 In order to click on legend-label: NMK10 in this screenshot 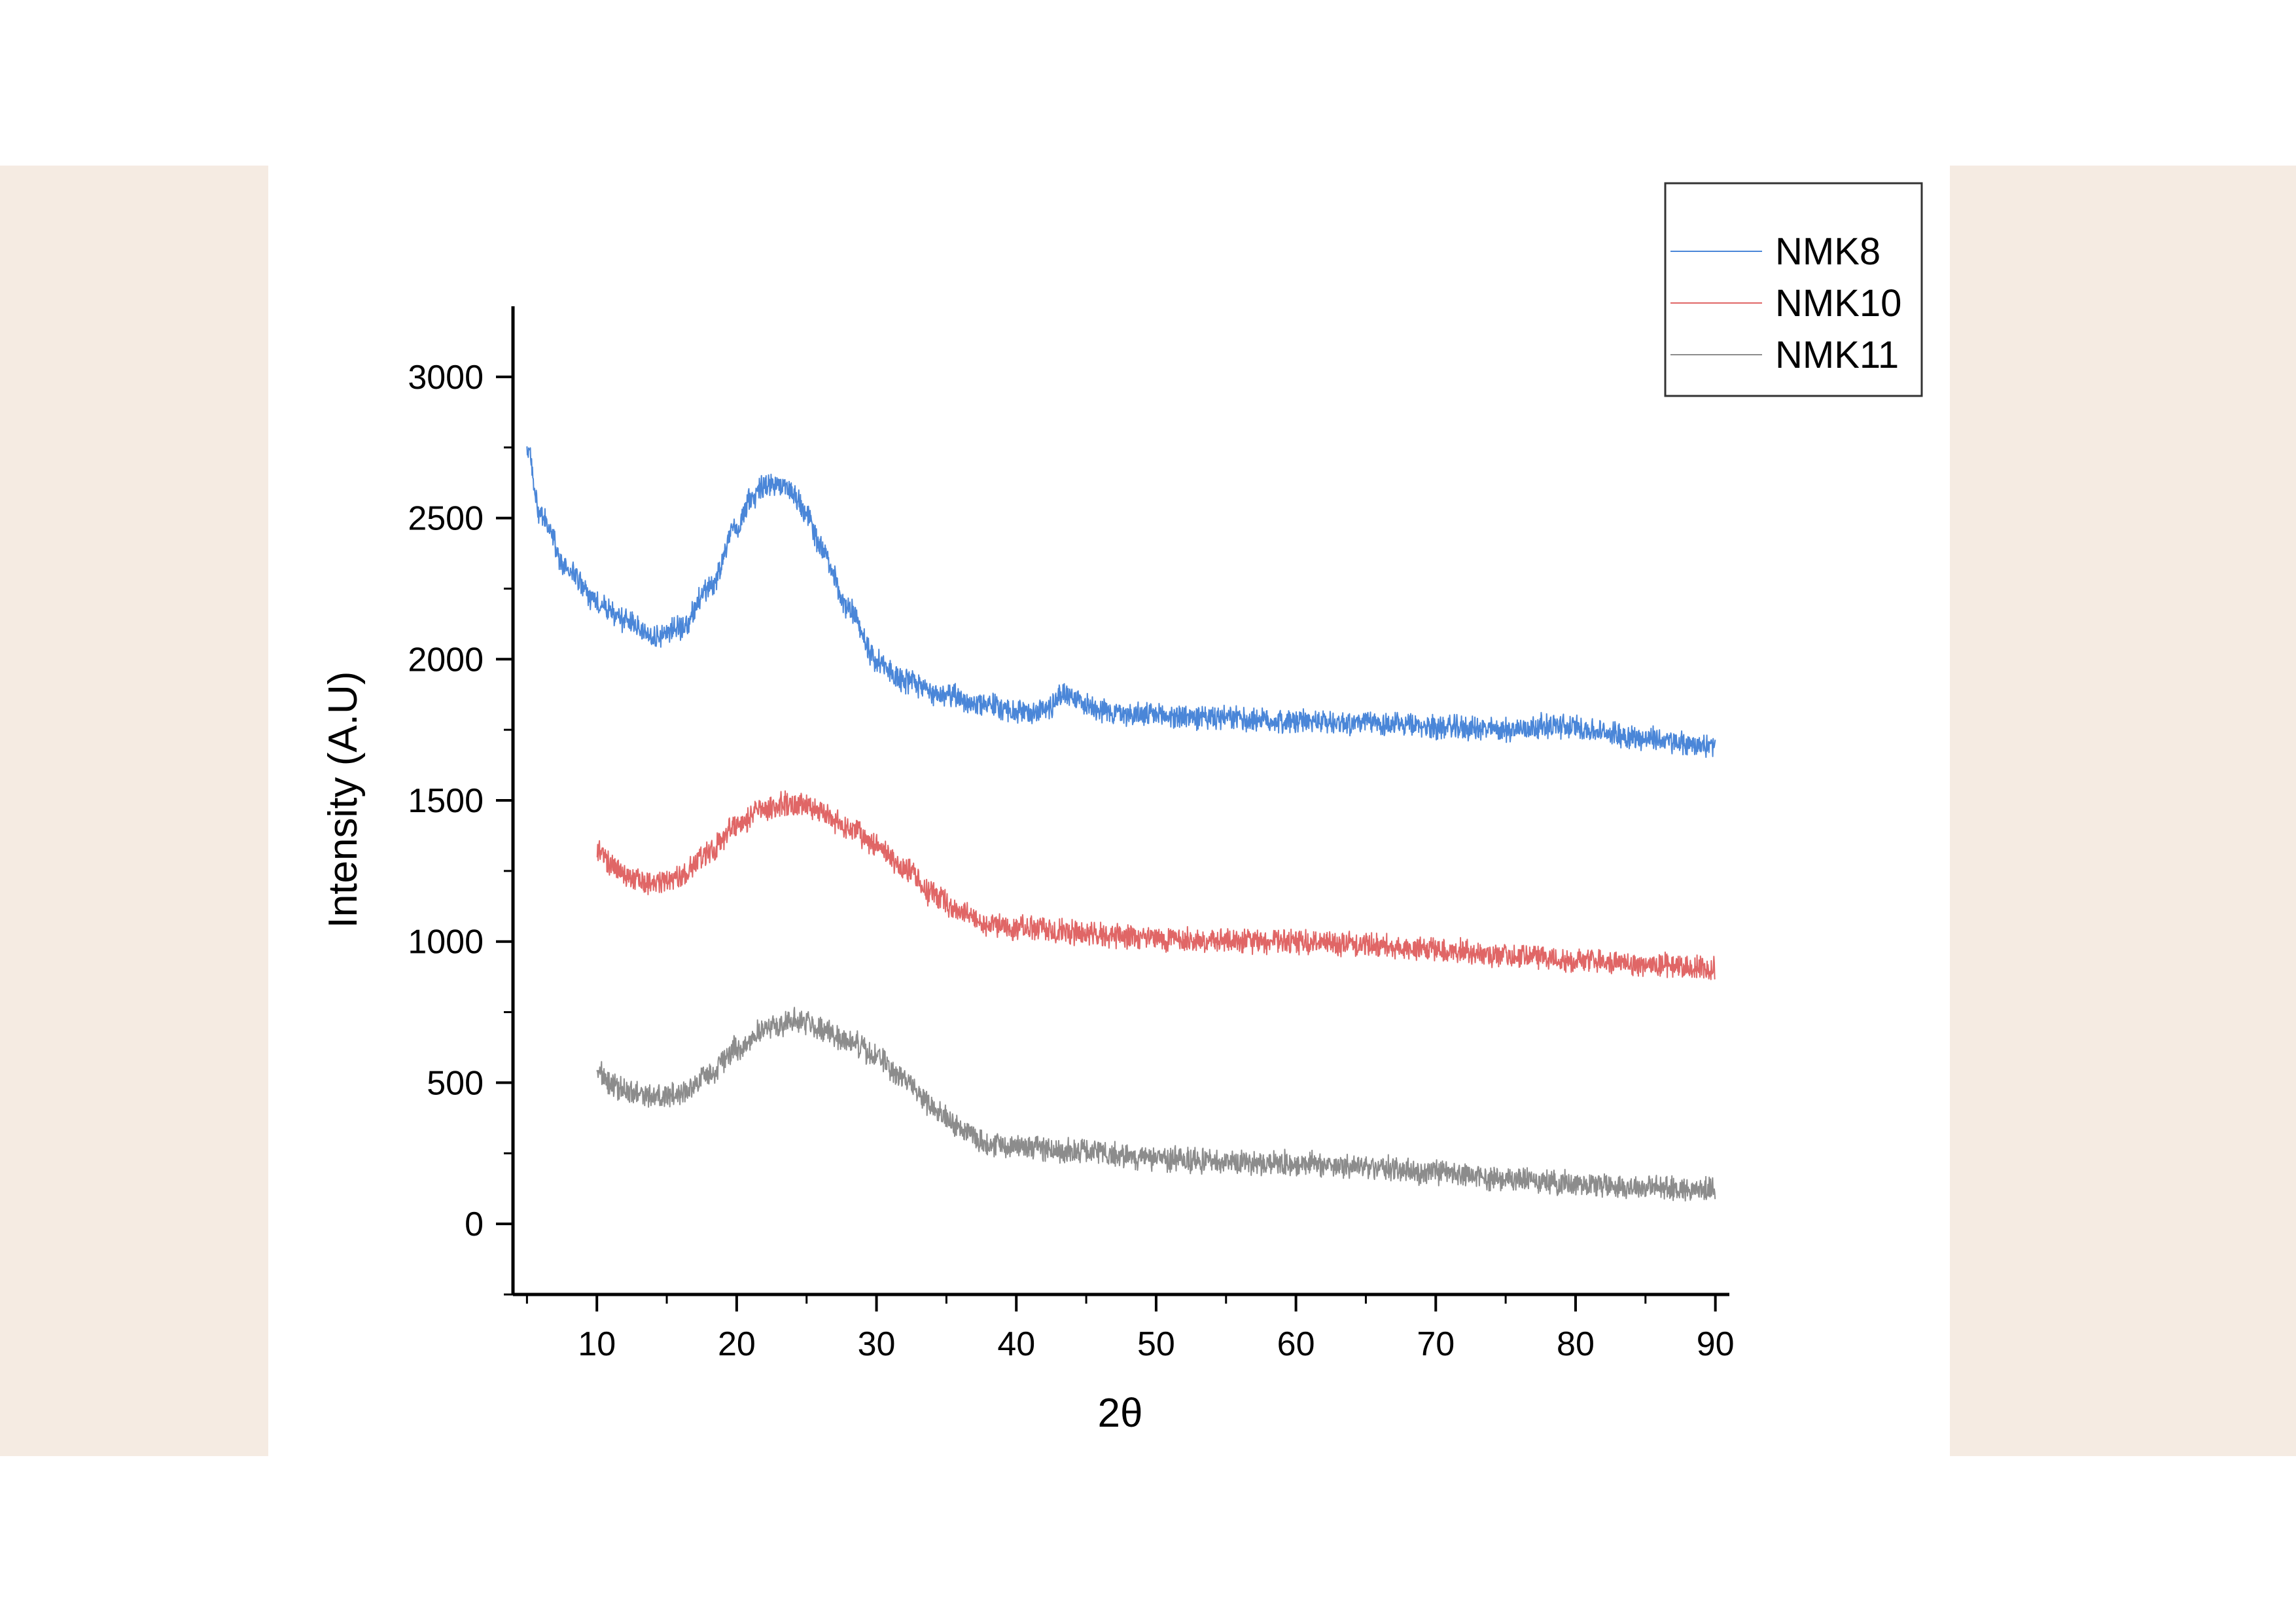, I will do `click(1838, 303)`.